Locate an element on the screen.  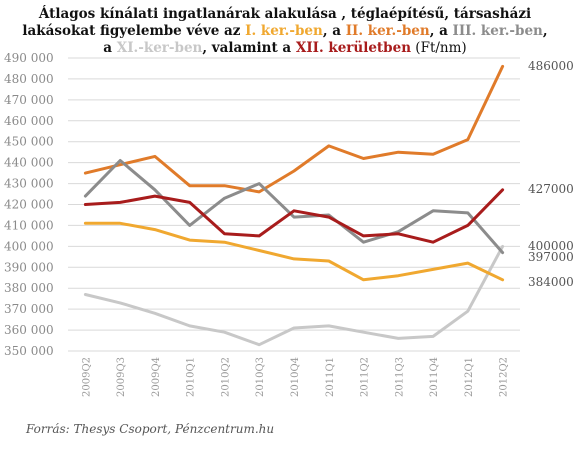
y-tick-label: 440 000 is located at coordinates (29, 163).